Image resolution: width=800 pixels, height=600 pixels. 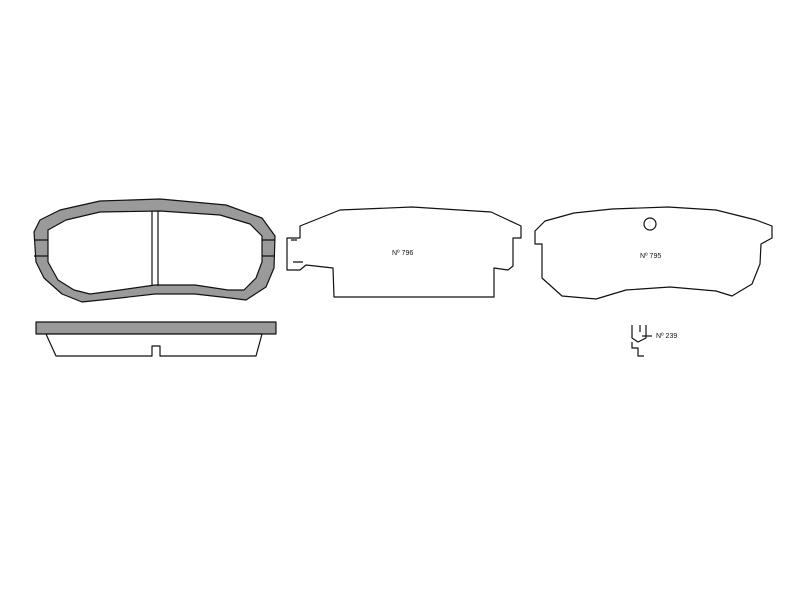 I want to click on shim-796-label: Nº 796, so click(x=402, y=253).